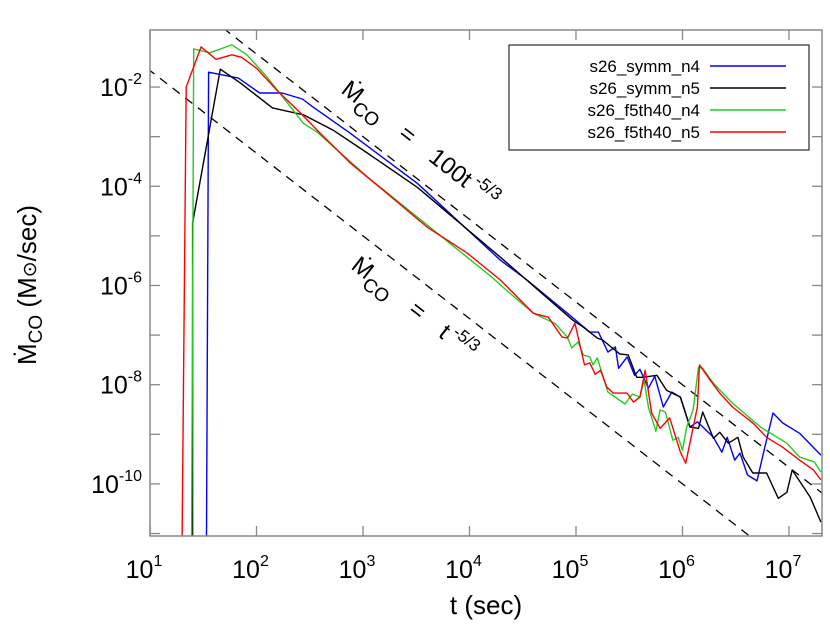 The width and height of the screenshot is (830, 631). I want to click on y-tick-label: 10⁻⁴, so click(121, 185).